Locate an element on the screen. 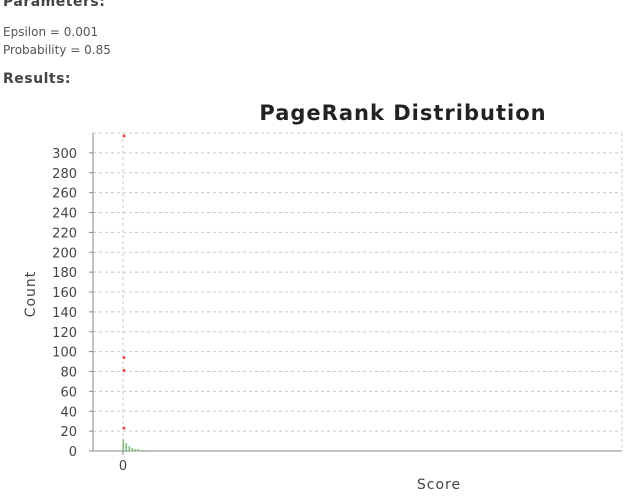 Image resolution: width=624 pixels, height=501 pixels. y-tick-label: 80 is located at coordinates (68, 373).